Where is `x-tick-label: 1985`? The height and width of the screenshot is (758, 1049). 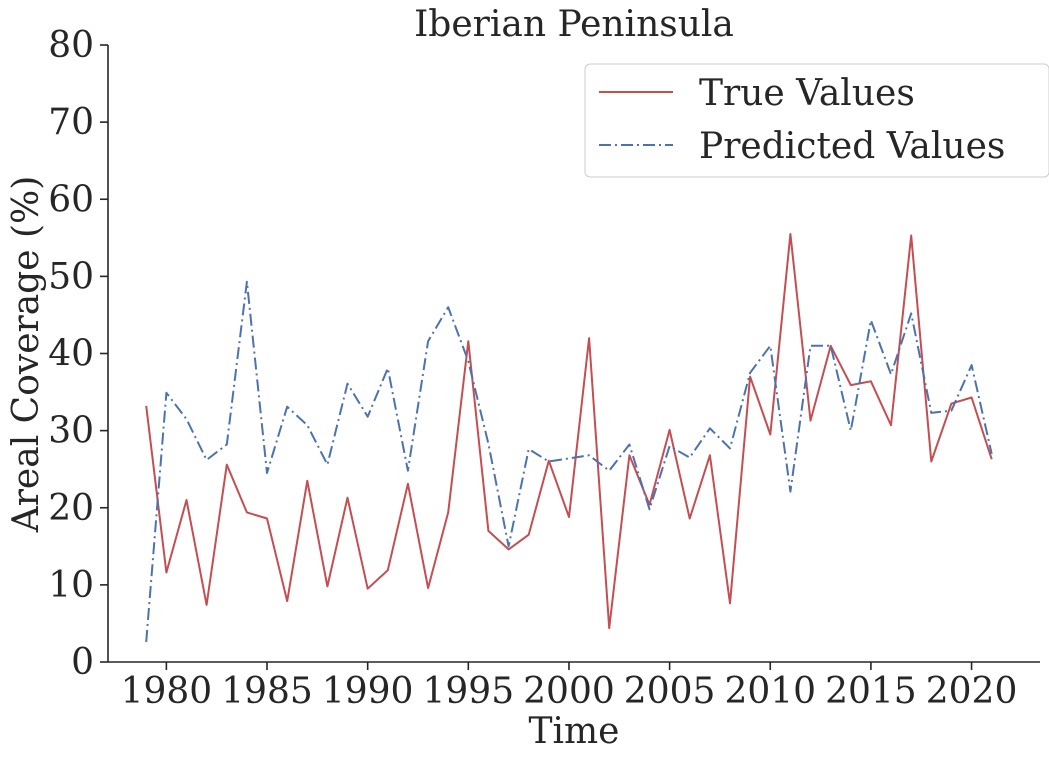
x-tick-label: 1985 is located at coordinates (267, 691).